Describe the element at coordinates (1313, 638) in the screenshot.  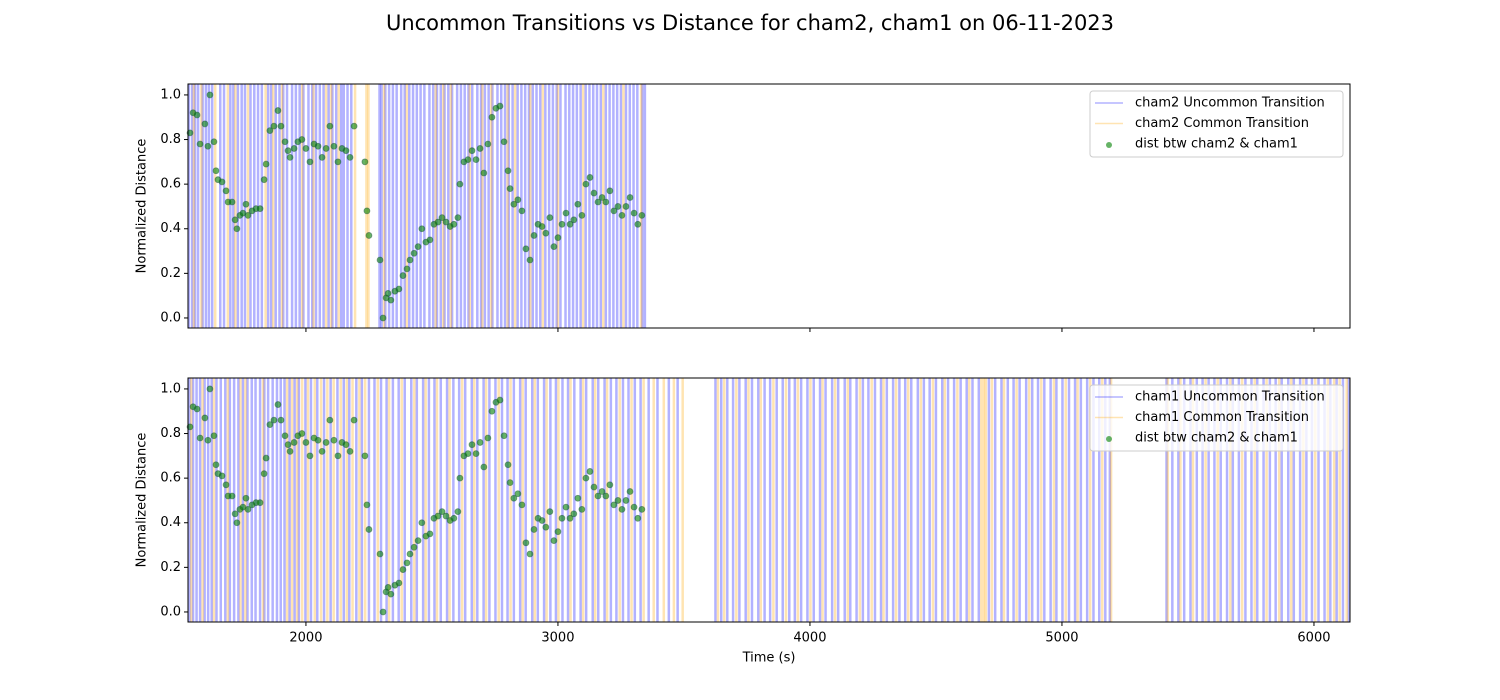
I see `x-tick-label: 6000` at that location.